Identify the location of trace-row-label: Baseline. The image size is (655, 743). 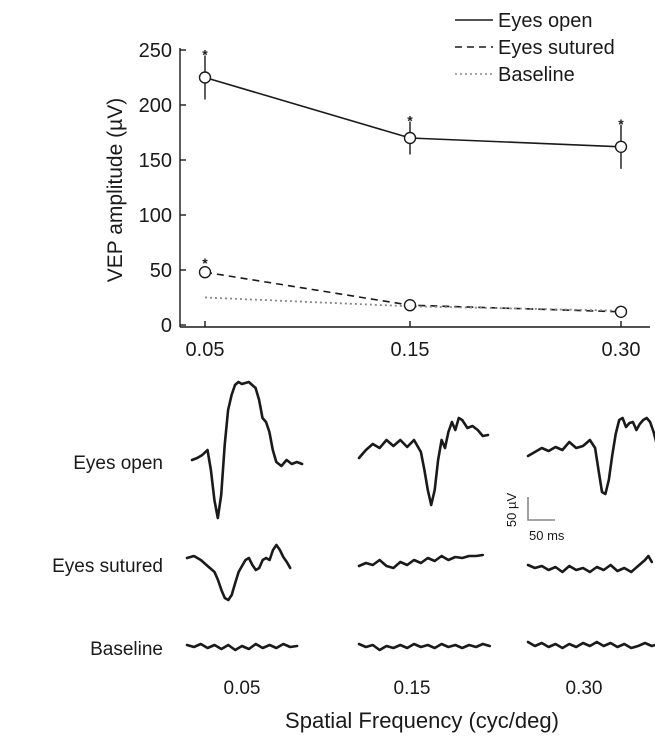
(126, 649).